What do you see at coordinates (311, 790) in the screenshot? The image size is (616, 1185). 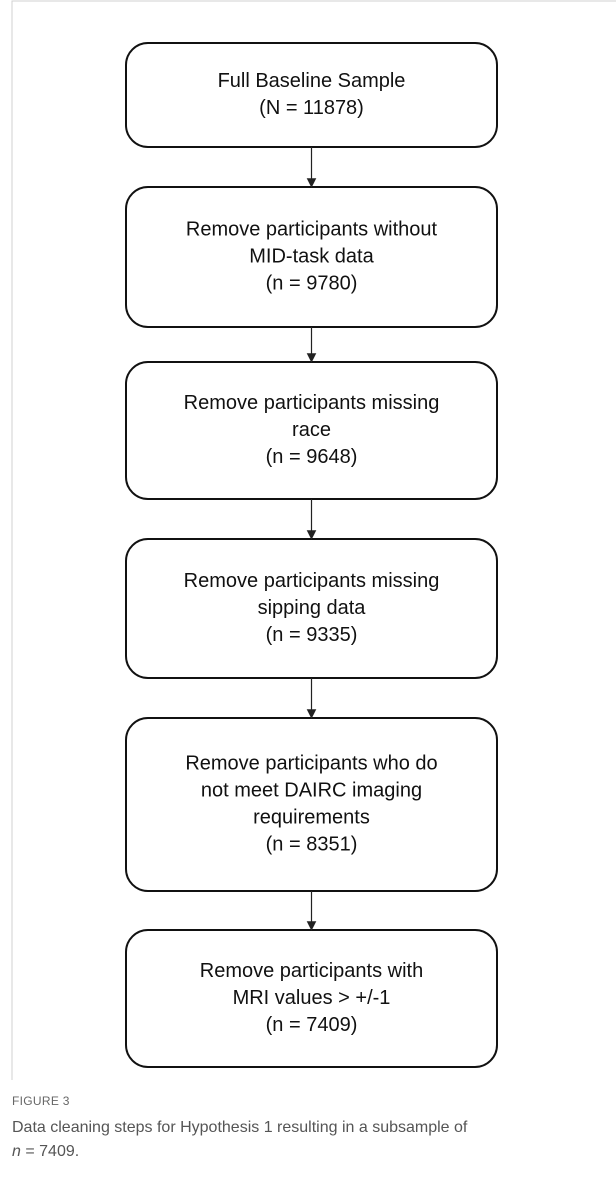 I see `step-text: not meet DAIRC imaging` at bounding box center [311, 790].